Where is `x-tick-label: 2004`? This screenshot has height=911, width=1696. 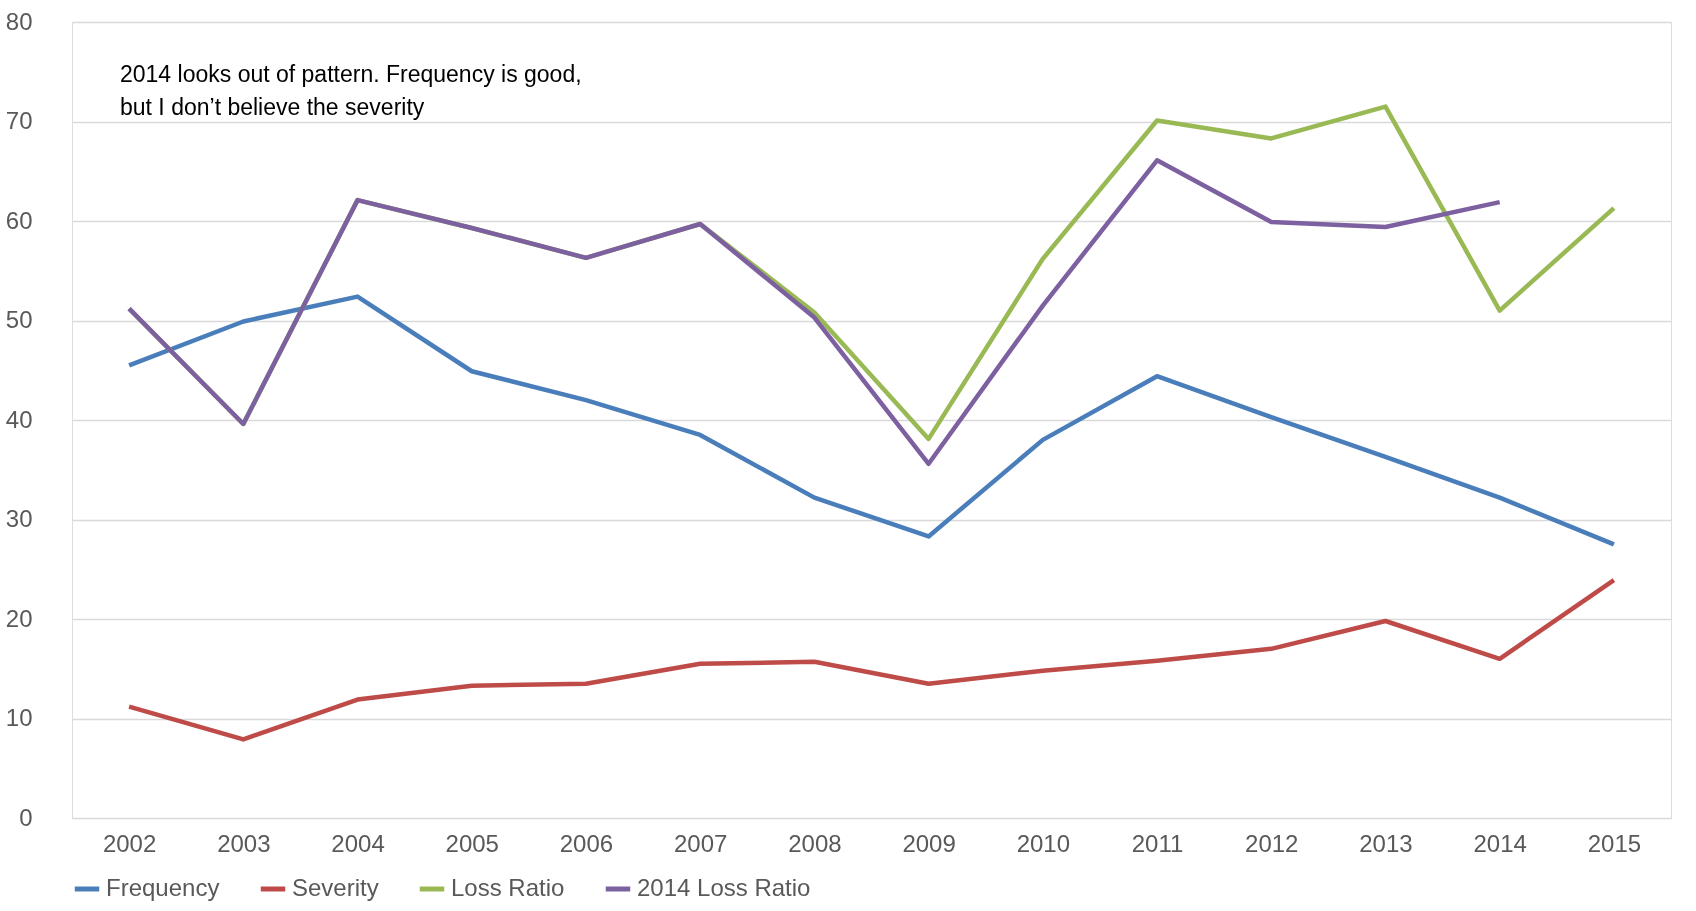
x-tick-label: 2004 is located at coordinates (358, 843).